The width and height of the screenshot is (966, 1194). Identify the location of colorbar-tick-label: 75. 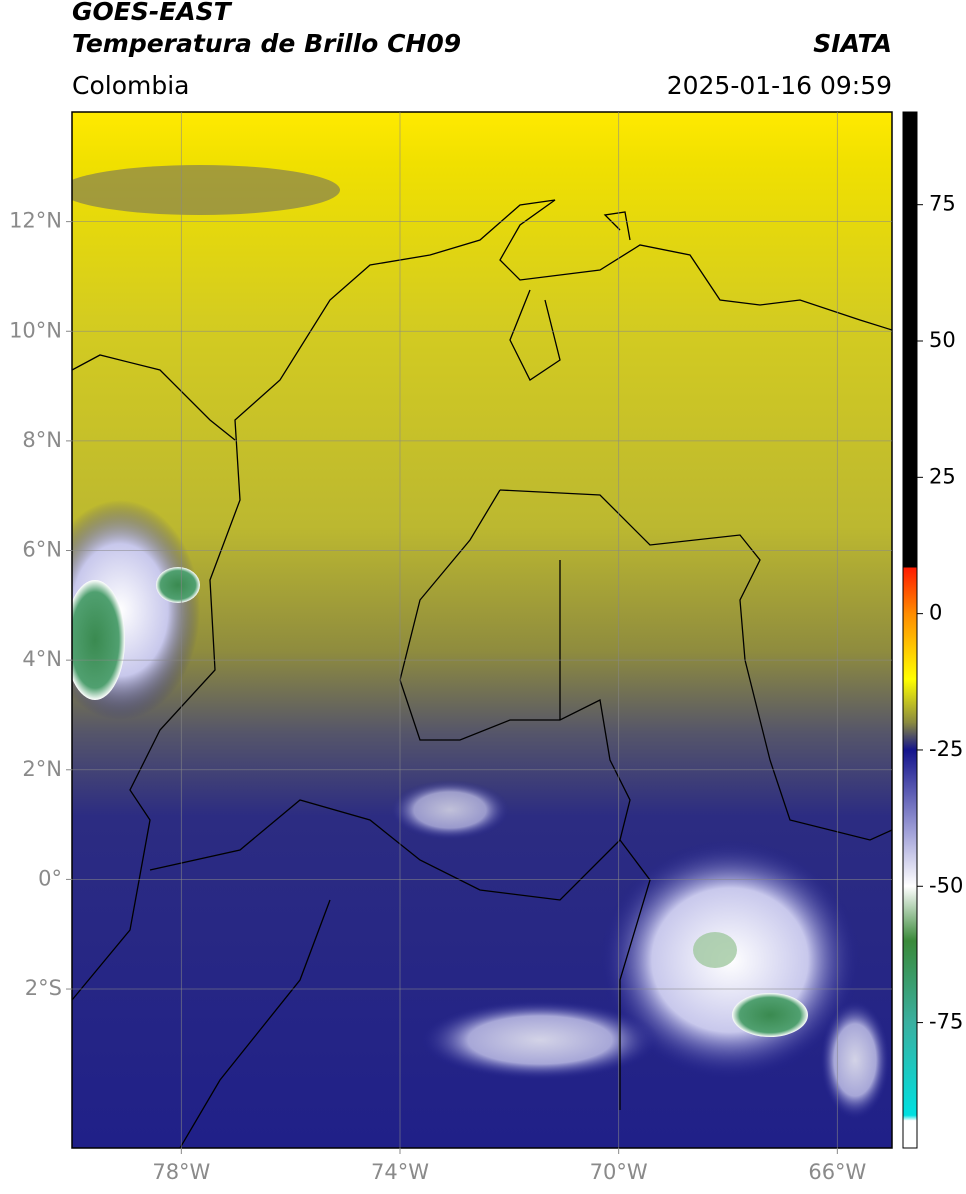
(942, 204).